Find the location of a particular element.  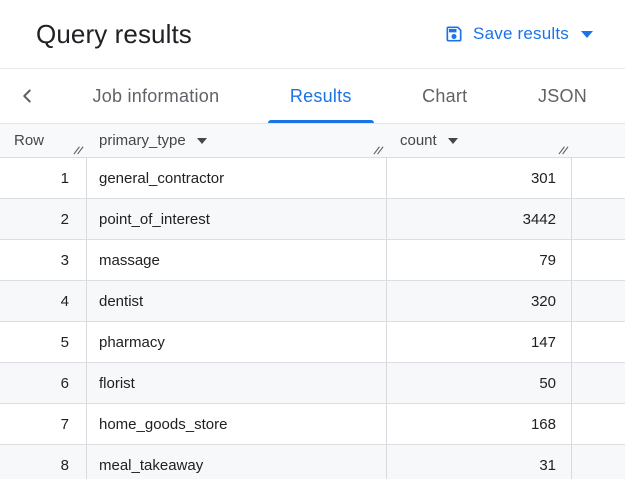

cell-count: 31 is located at coordinates (479, 462).